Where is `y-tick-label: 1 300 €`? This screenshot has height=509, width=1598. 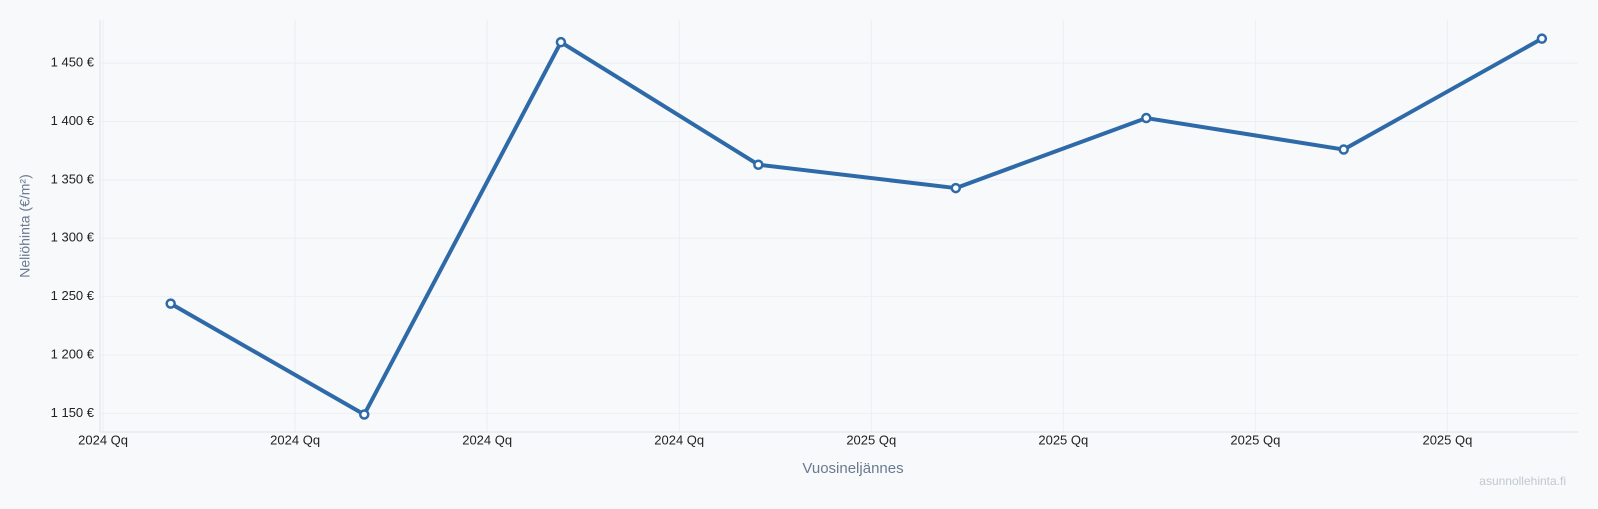
y-tick-label: 1 300 € is located at coordinates (73, 237).